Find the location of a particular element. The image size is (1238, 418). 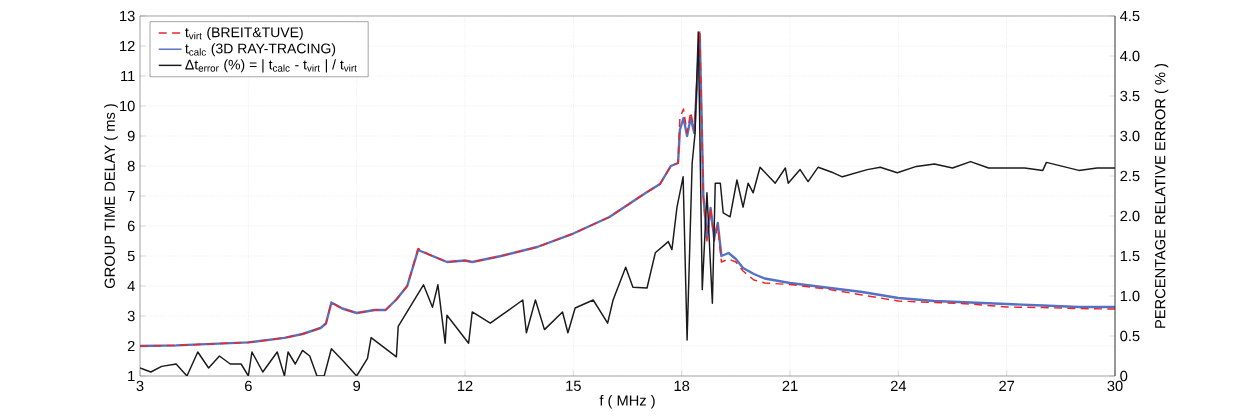

legend-label: t$_{virt}$ (BREIT&TUVE) is located at coordinates (244, 34).